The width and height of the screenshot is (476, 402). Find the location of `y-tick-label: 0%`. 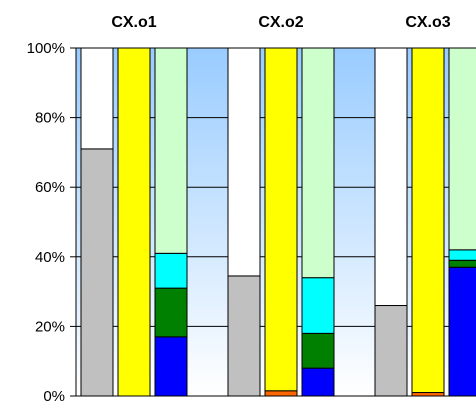

y-tick-label: 0% is located at coordinates (54, 395).